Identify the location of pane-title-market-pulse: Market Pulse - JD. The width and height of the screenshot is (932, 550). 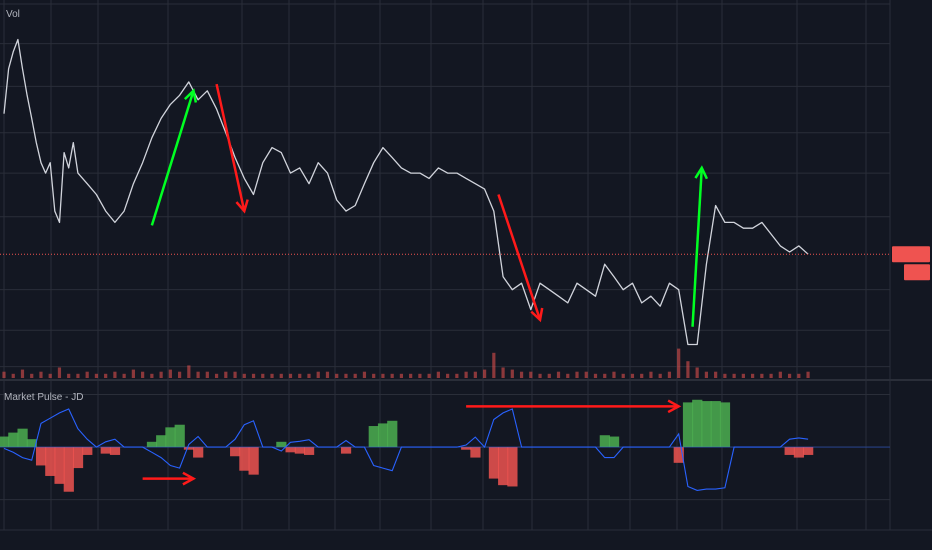
(43, 397).